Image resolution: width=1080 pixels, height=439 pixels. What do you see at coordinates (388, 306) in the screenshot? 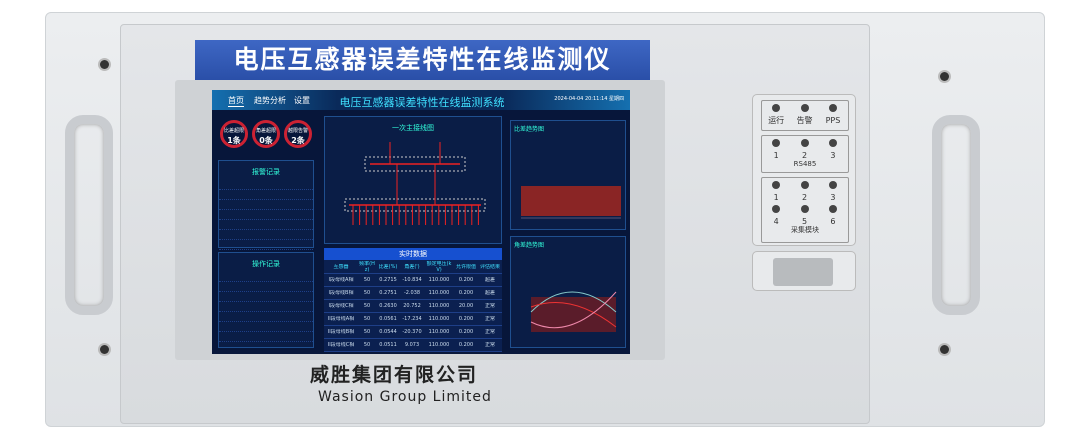
I see `table-cell: 0.2630` at bounding box center [388, 306].